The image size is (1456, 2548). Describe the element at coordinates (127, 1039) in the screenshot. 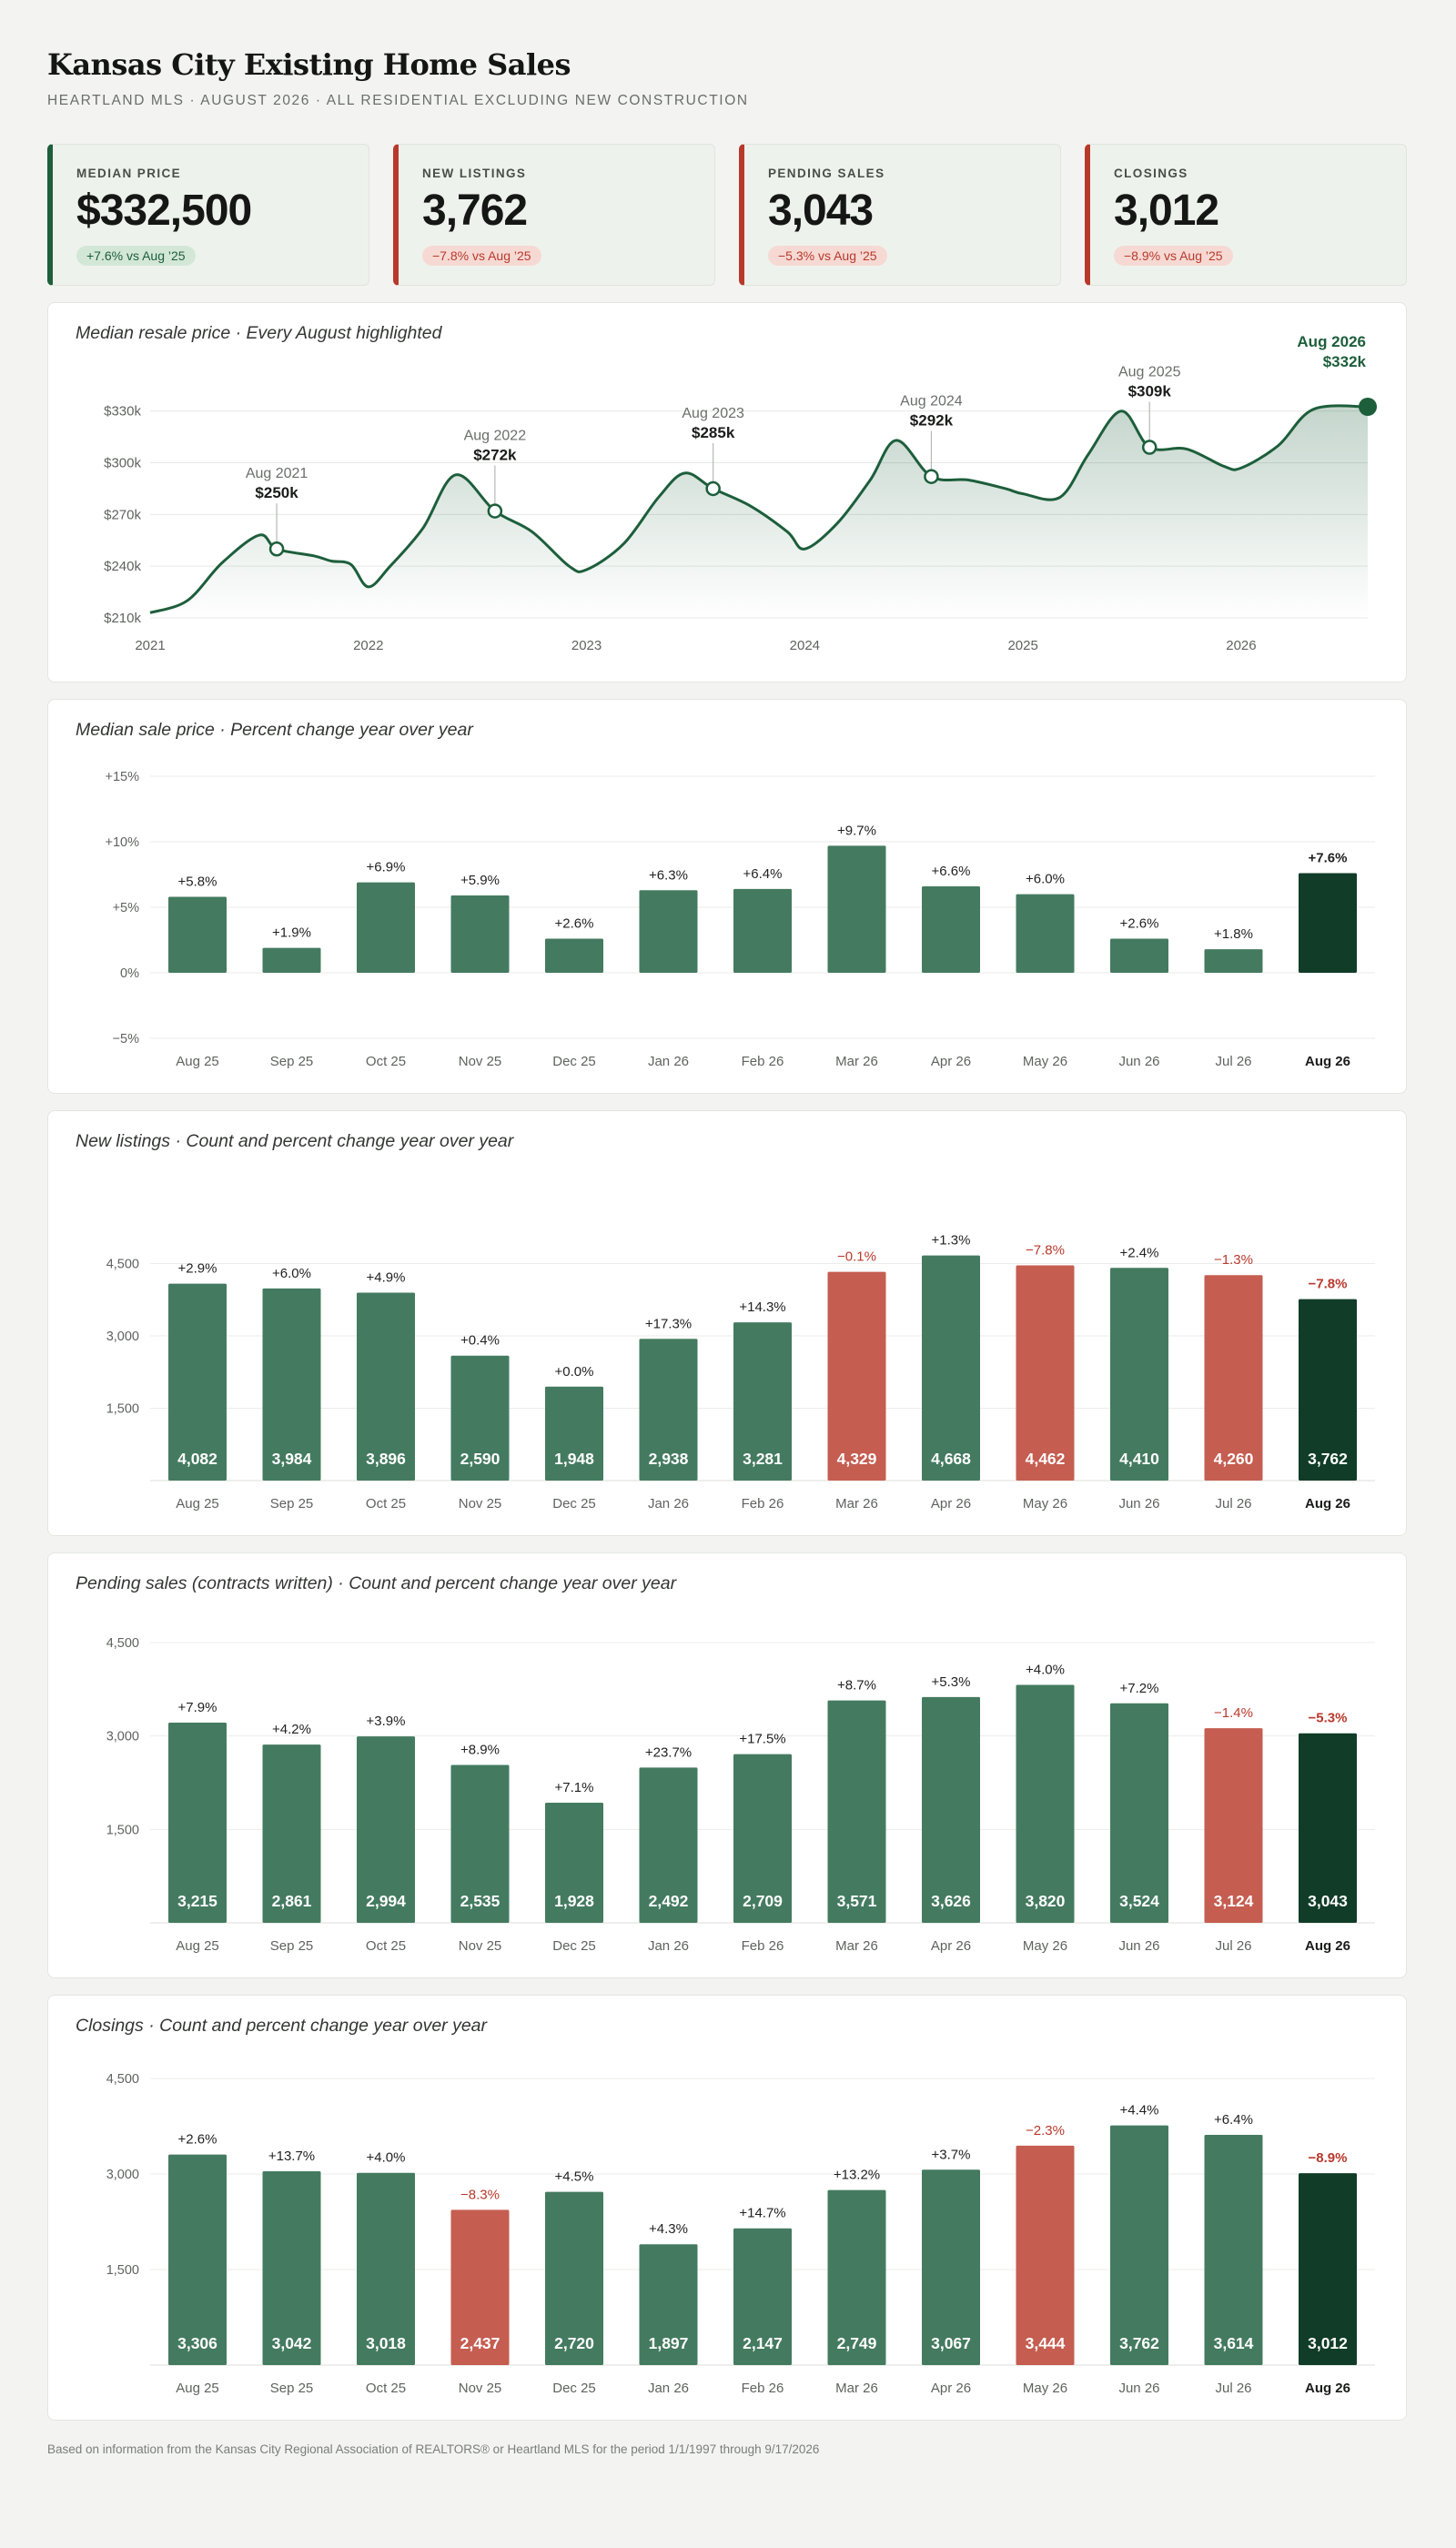

I see `y-tick-label: −5%` at that location.